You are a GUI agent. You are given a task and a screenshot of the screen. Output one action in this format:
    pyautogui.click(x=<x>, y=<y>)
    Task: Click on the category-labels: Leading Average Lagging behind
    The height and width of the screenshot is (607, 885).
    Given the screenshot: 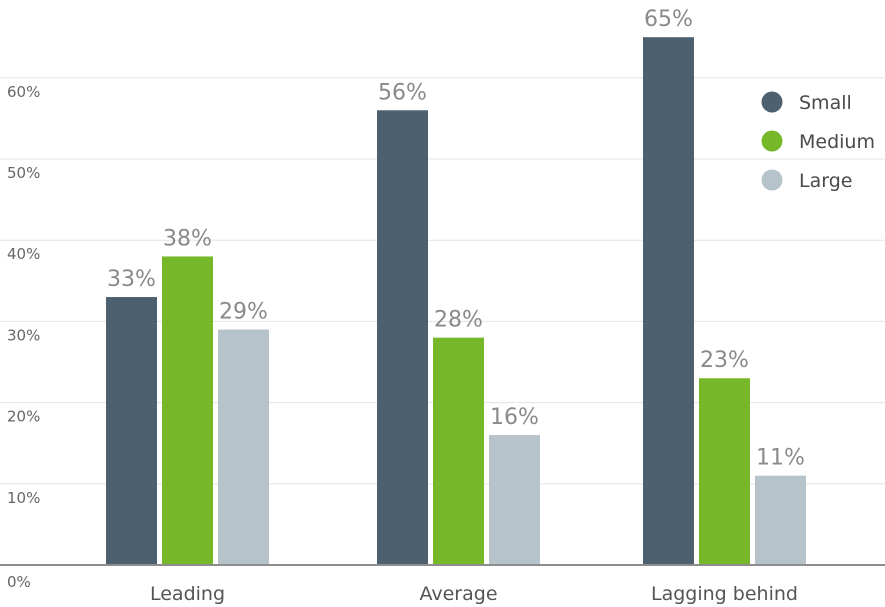 What is the action you would take?
    pyautogui.click(x=474, y=594)
    